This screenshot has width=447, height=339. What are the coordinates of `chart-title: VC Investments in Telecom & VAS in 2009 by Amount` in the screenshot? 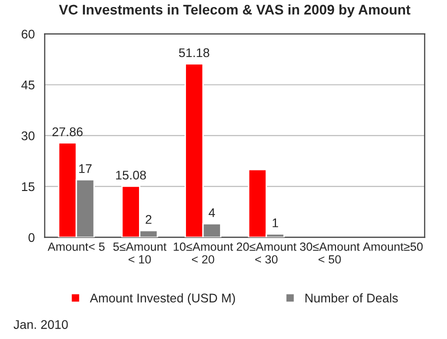 It's located at (234, 11).